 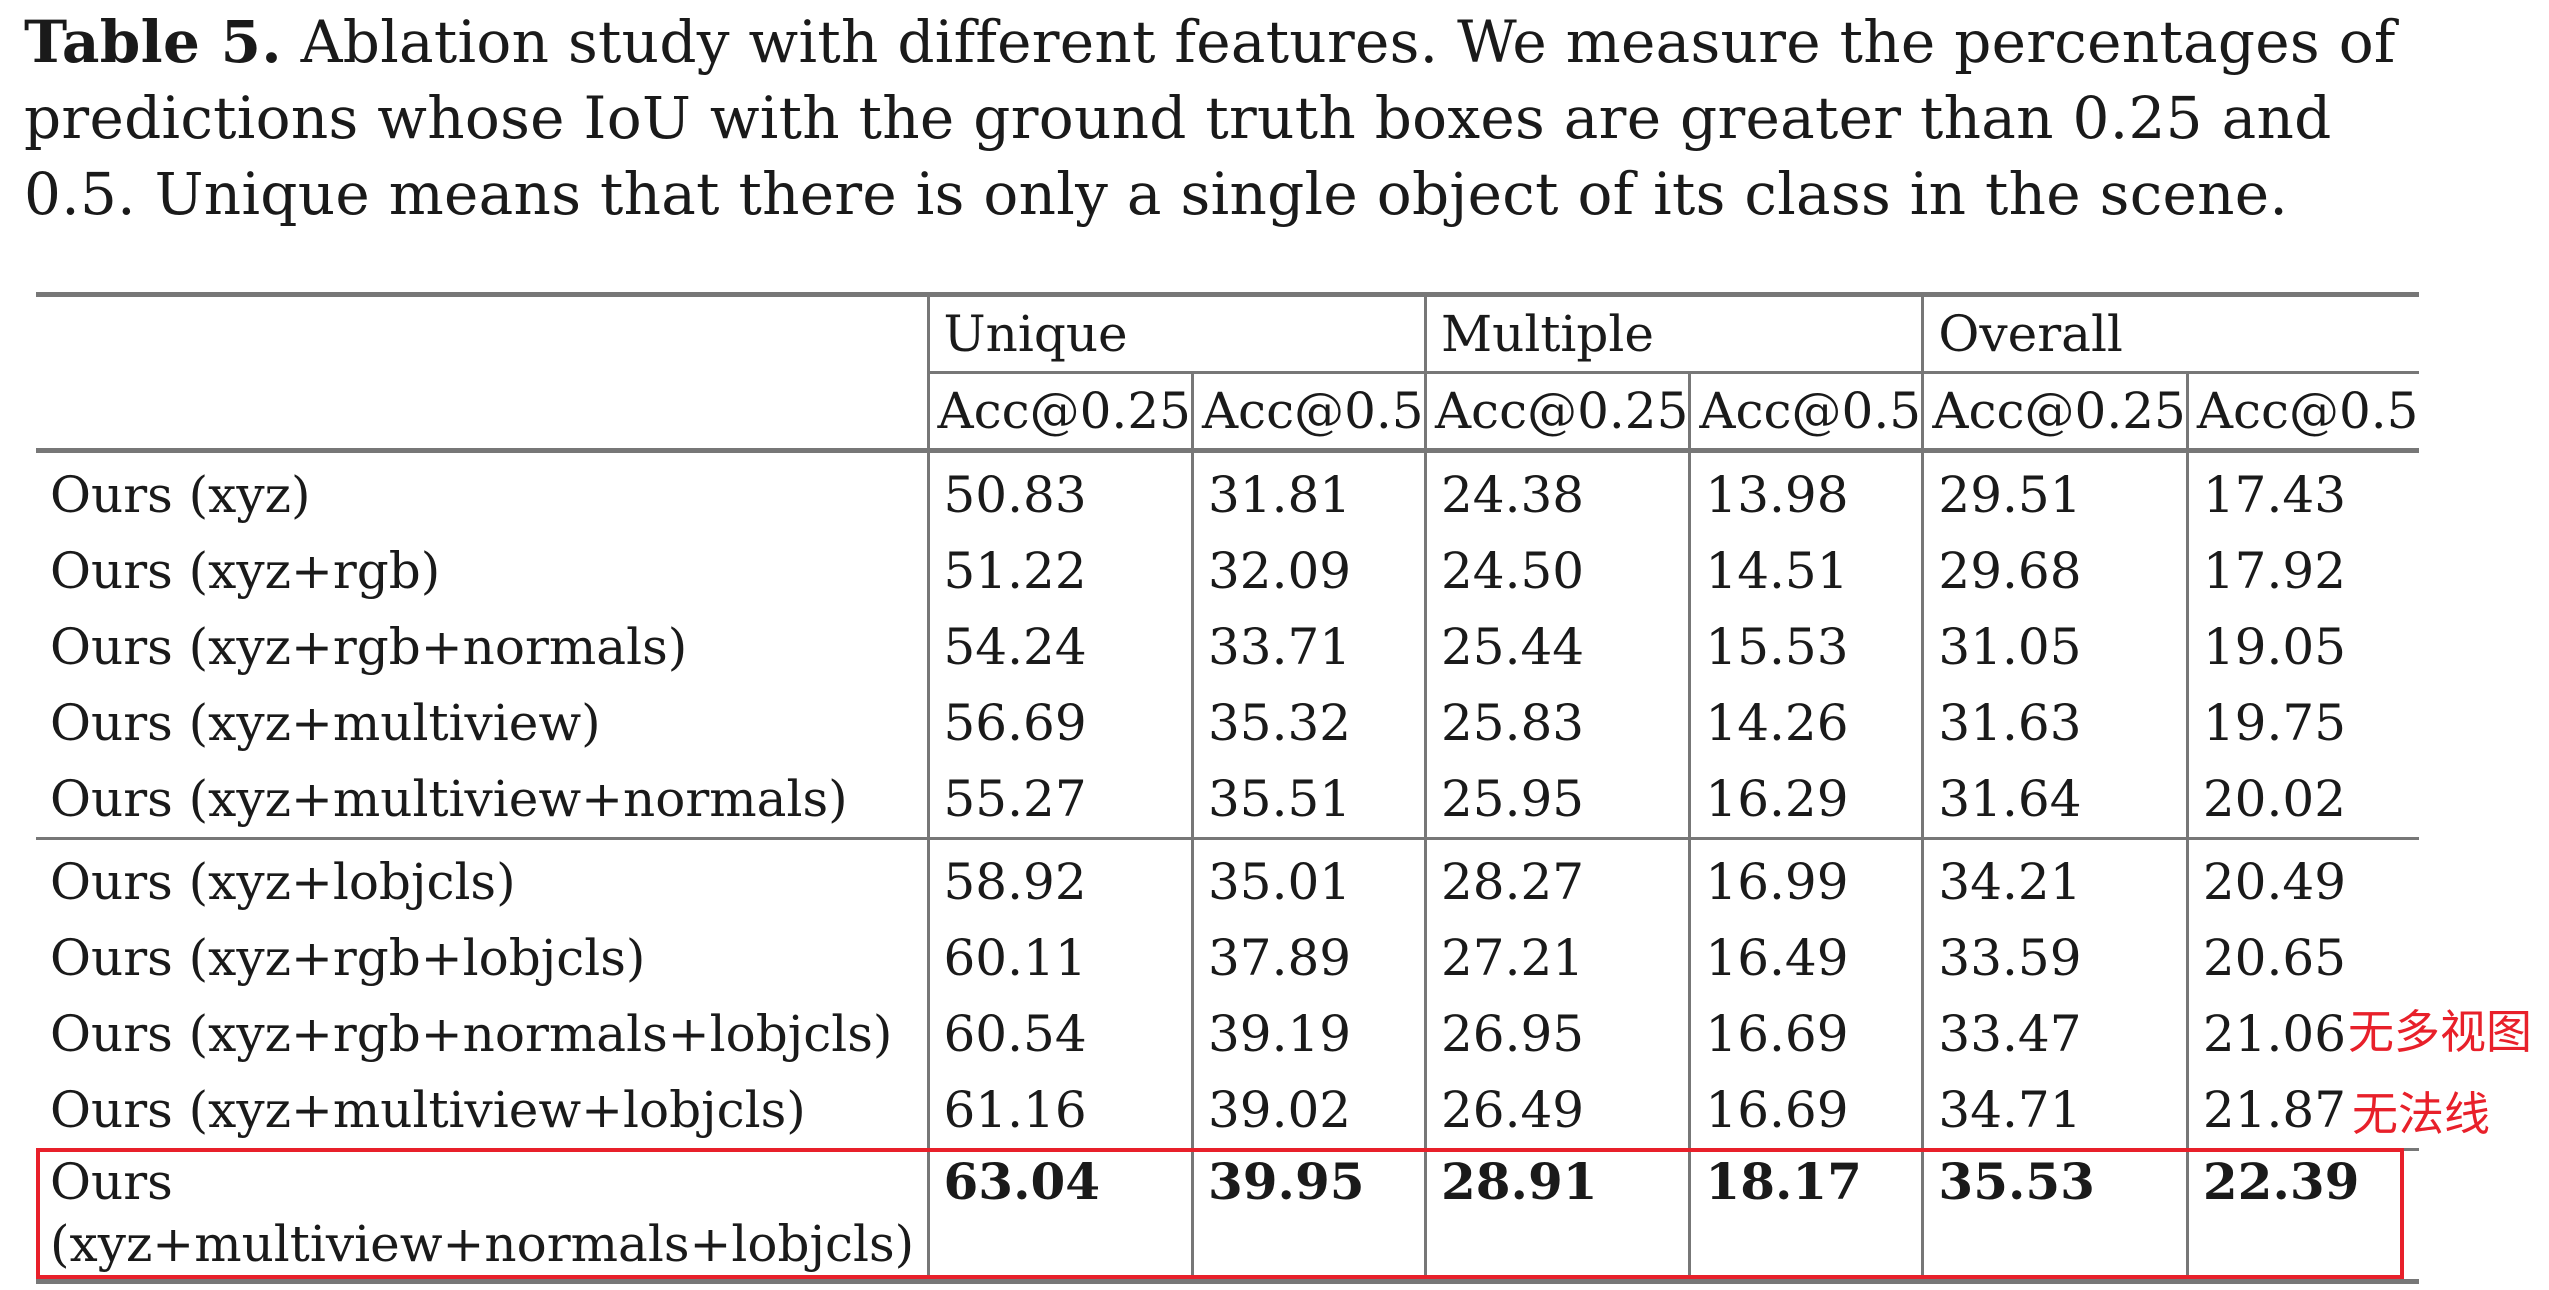 I want to click on method-cell: Ours (xyz+rgb+lobjcls), so click(x=348, y=958).